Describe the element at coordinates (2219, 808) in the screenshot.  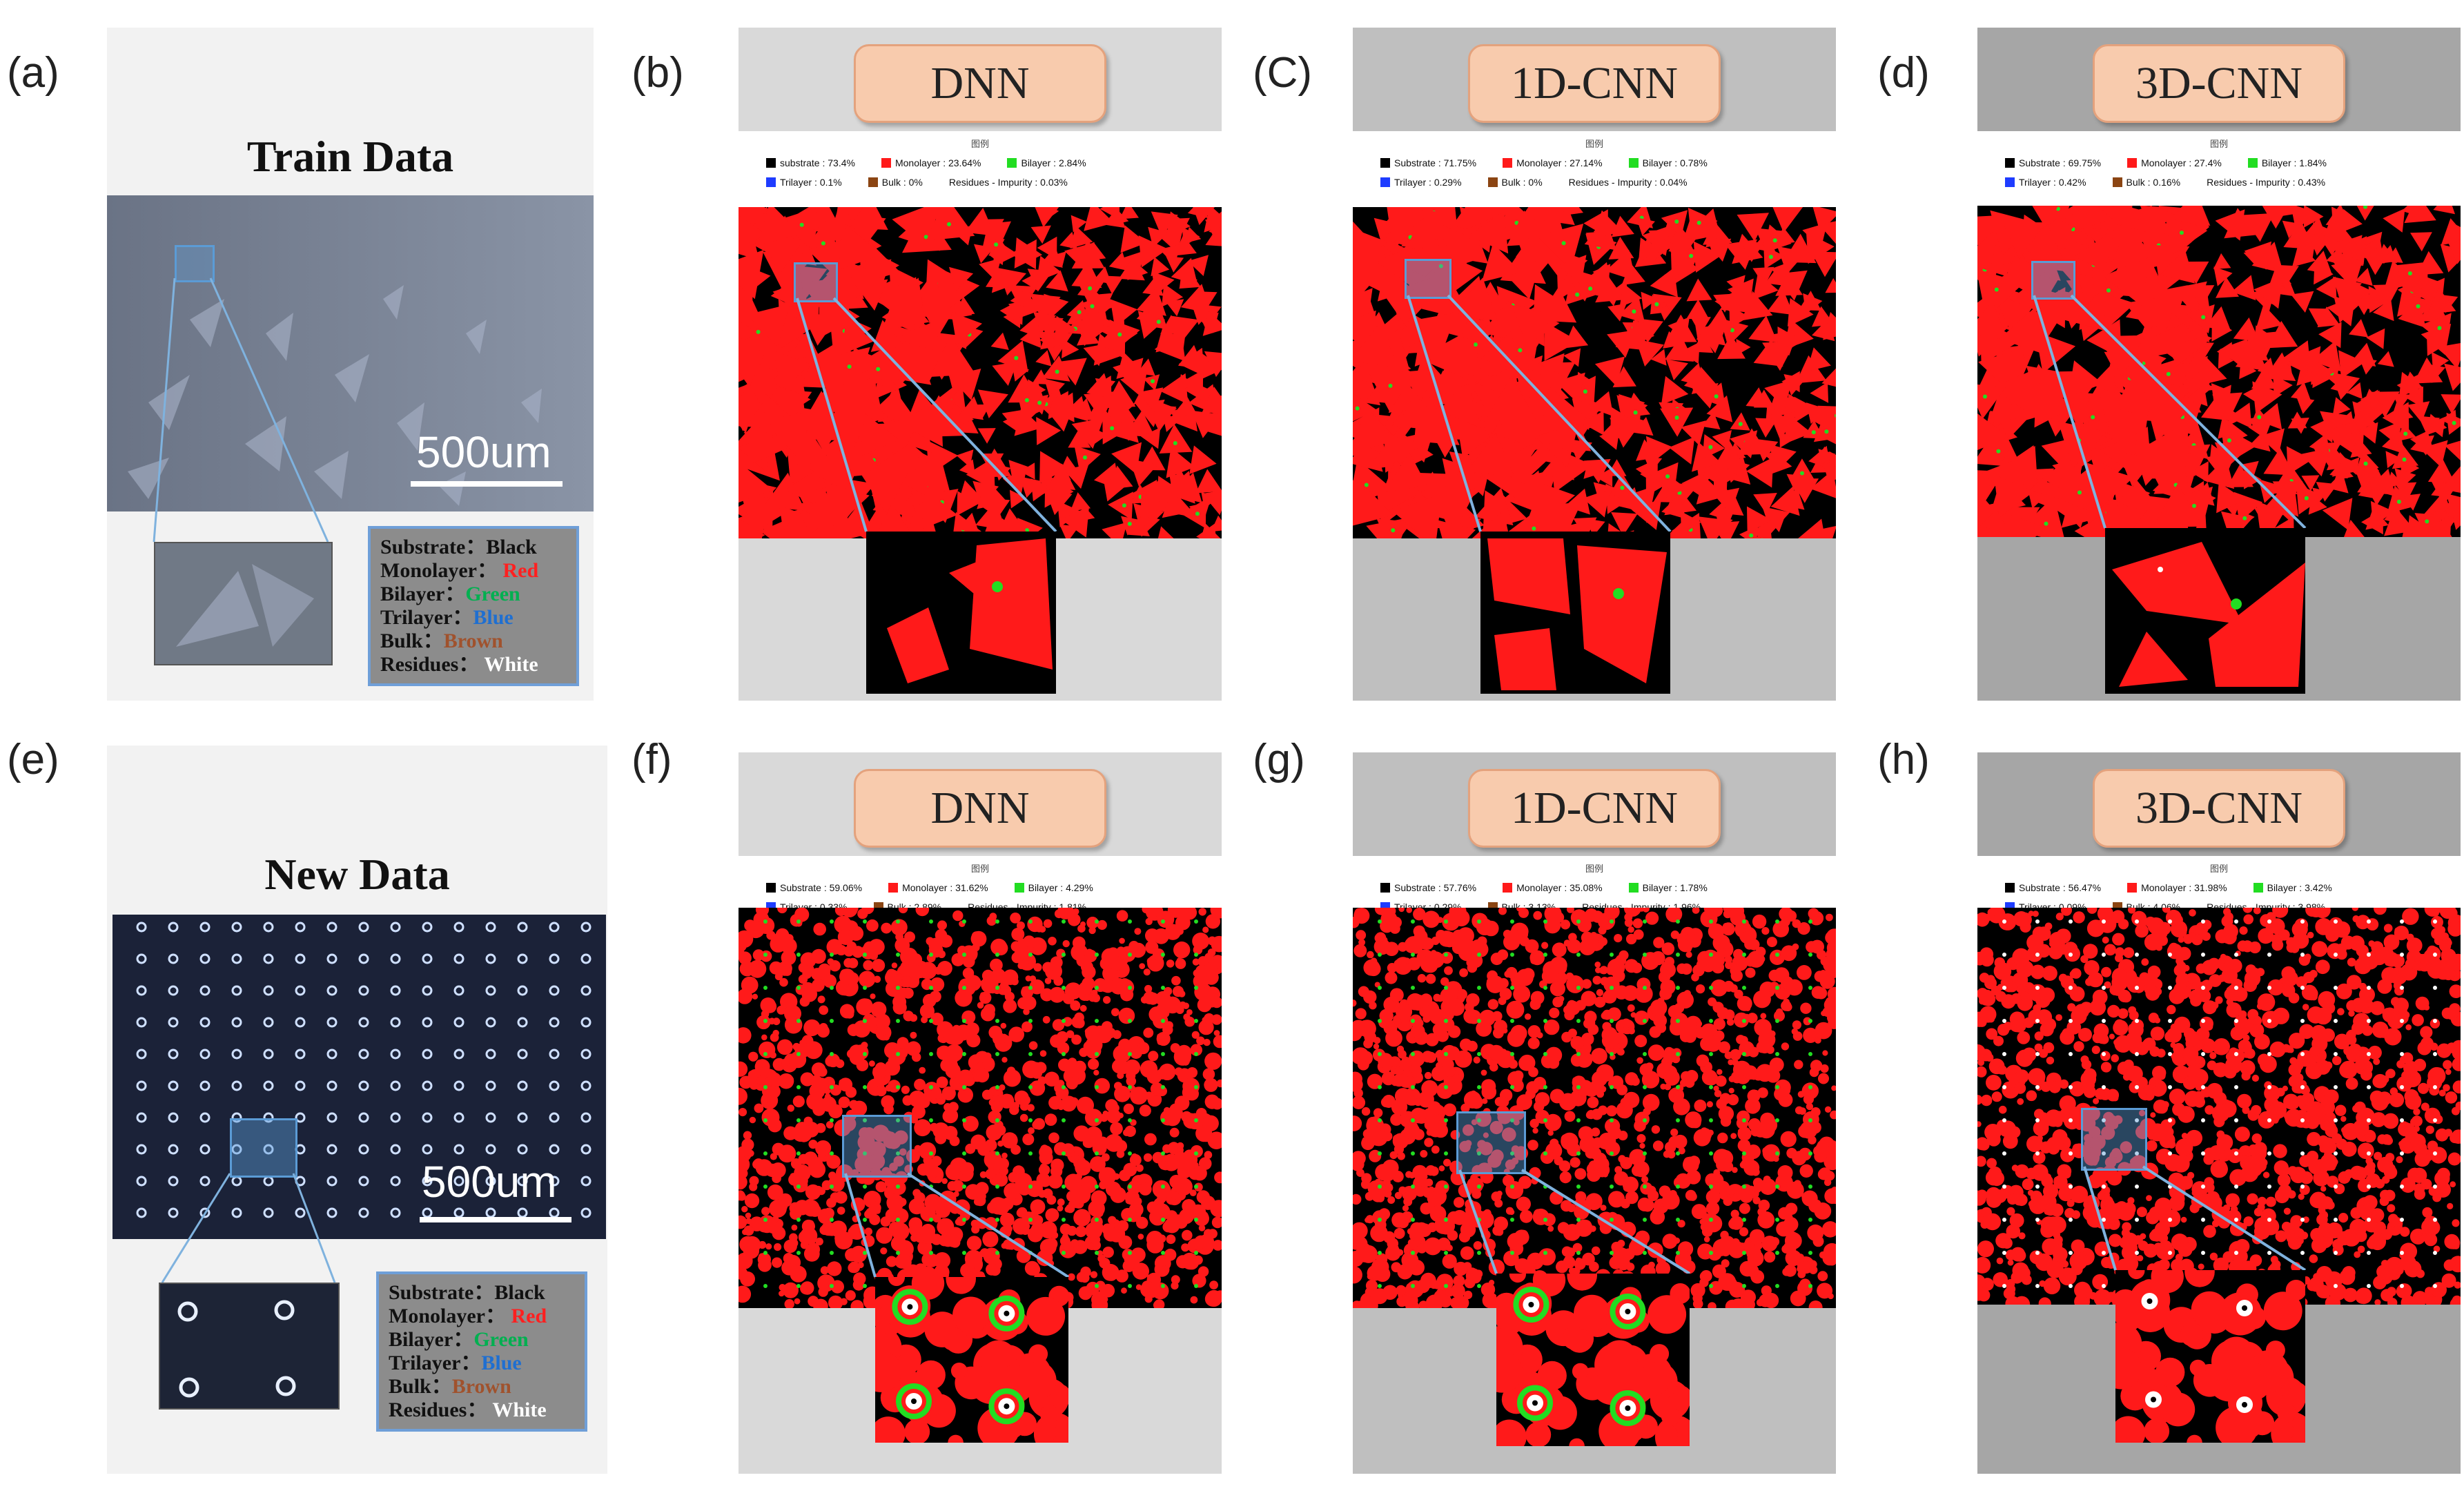
I see `method-3d-cnn-new: 3D-CNN` at that location.